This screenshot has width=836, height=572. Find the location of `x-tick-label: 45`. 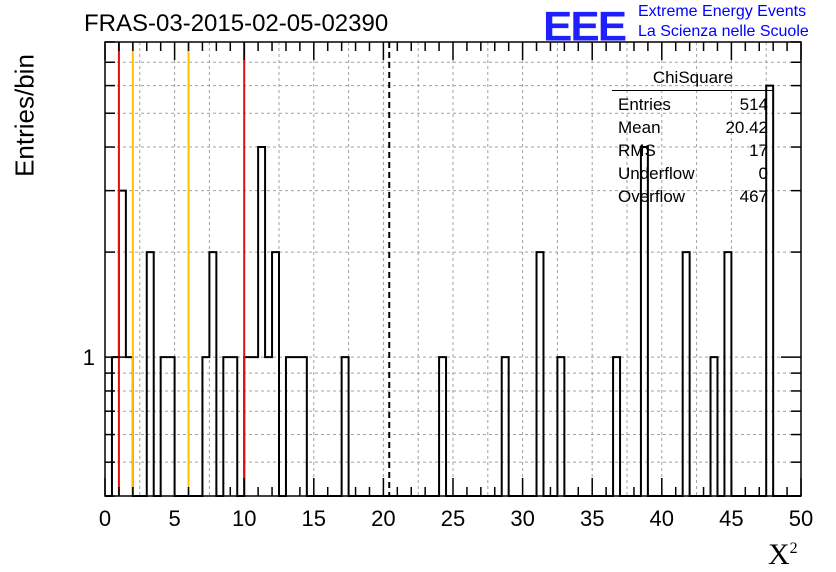

x-tick-label: 45 is located at coordinates (731, 518).